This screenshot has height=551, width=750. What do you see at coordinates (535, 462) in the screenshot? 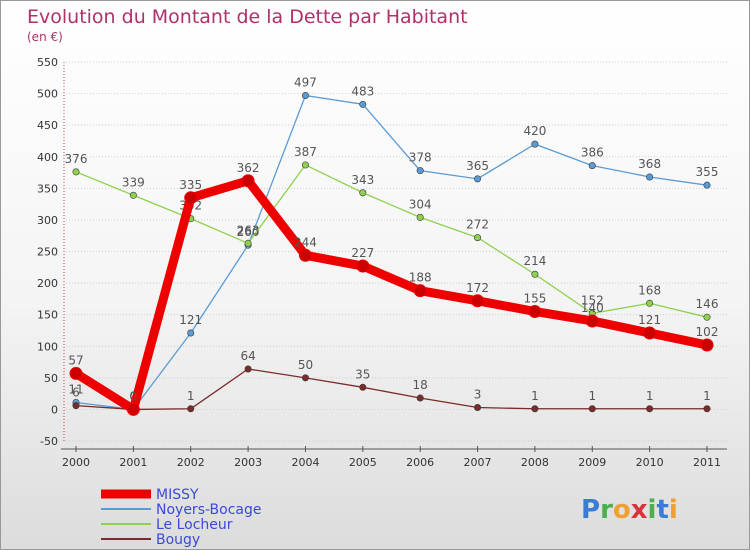
I see `x-tick-label: 2008` at bounding box center [535, 462].